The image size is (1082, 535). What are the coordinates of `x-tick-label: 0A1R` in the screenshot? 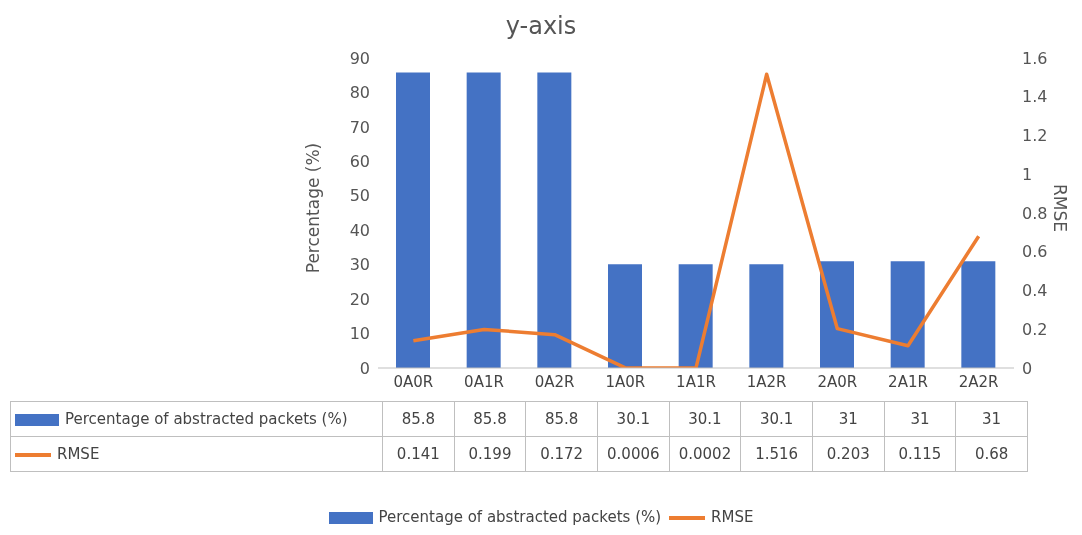 It's located at (484, 381).